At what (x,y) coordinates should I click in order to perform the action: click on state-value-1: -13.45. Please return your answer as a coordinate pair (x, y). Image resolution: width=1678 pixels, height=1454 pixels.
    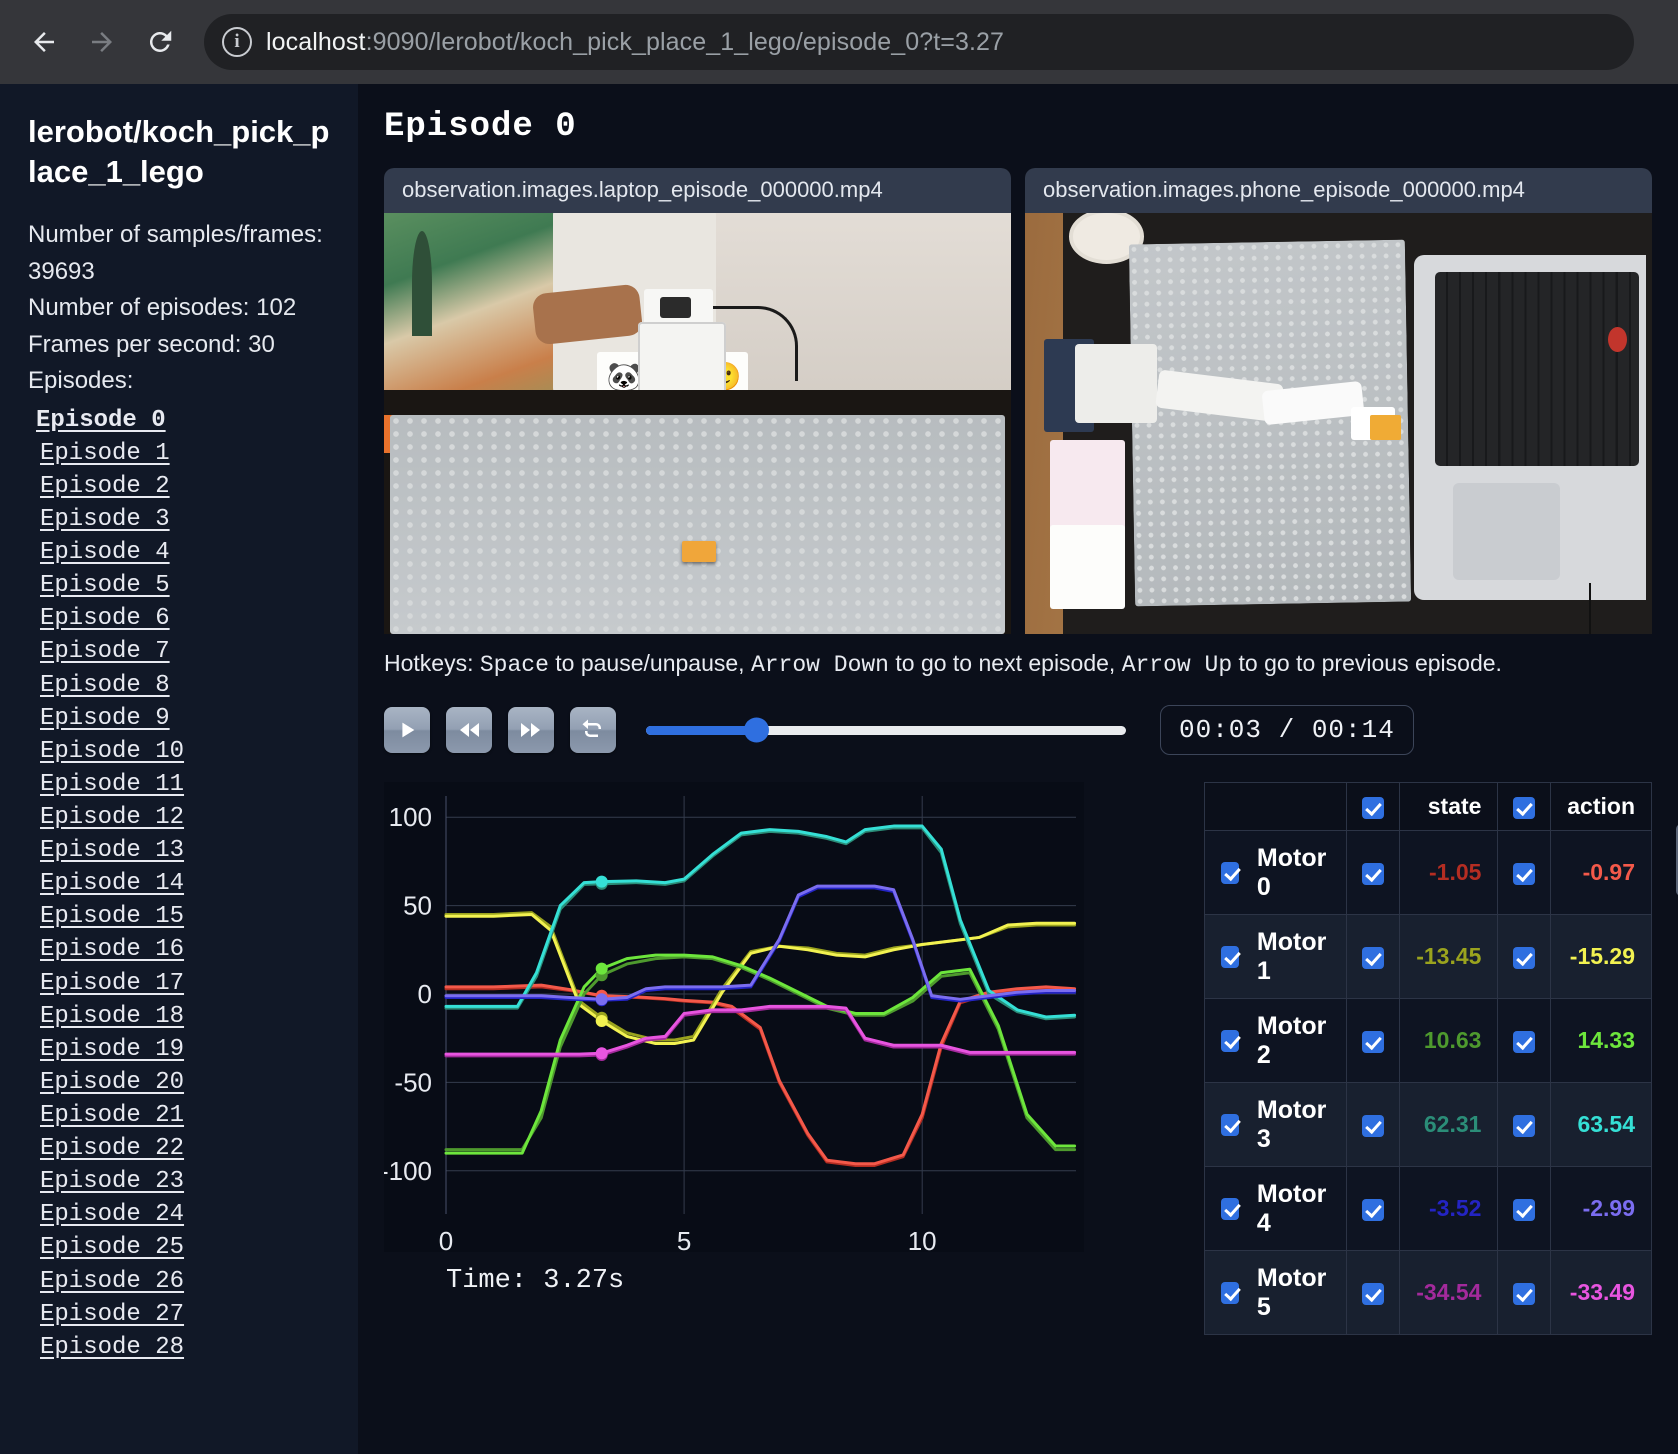
    Looking at the image, I should click on (1449, 956).